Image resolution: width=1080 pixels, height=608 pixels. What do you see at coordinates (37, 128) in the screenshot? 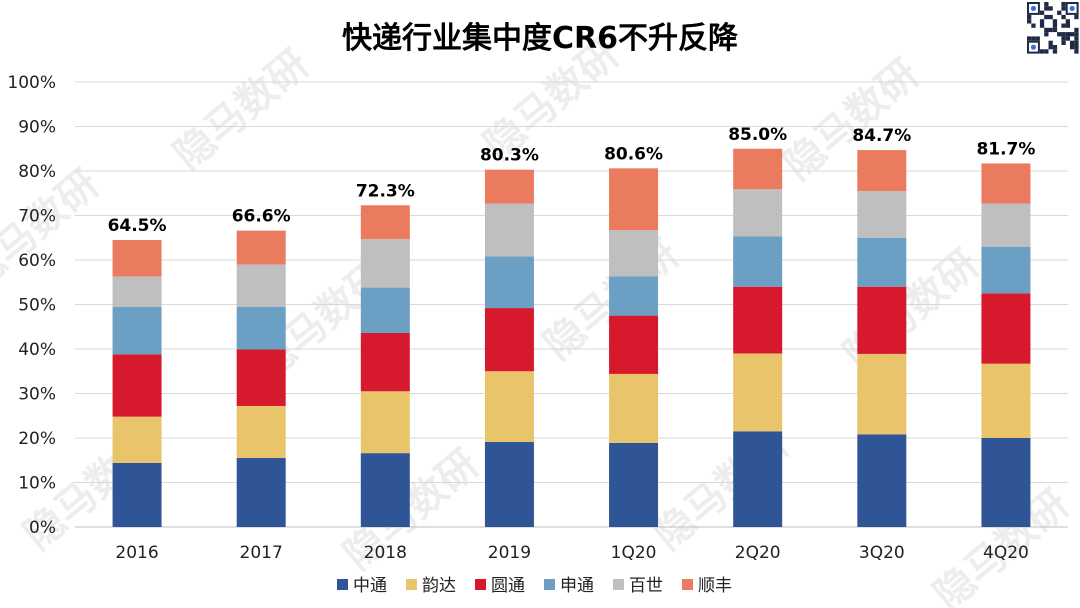
I see `y-tick-label: 90%` at bounding box center [37, 128].